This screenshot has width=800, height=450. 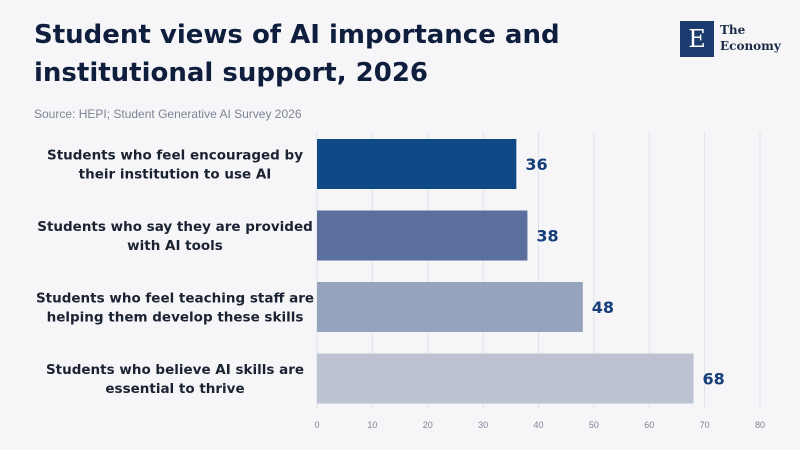 What do you see at coordinates (547, 236) in the screenshot?
I see `value-label-1: 38` at bounding box center [547, 236].